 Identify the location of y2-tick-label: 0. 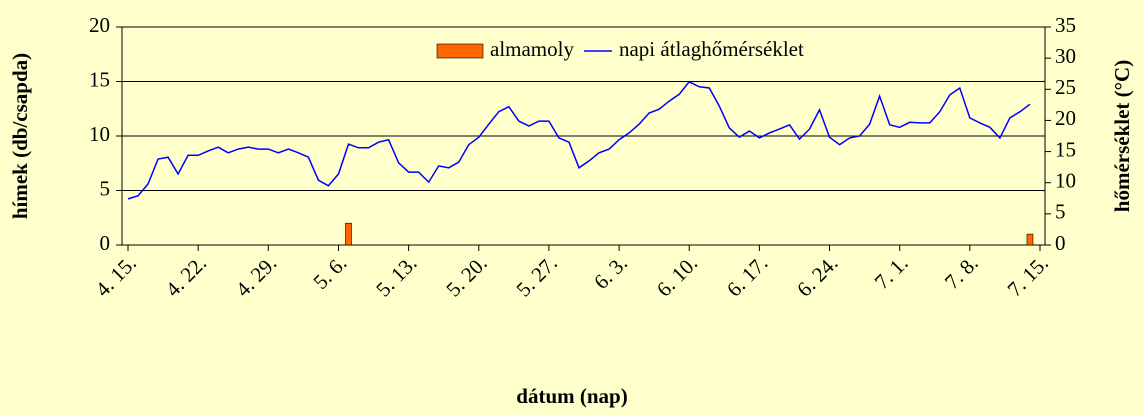
(1060, 243).